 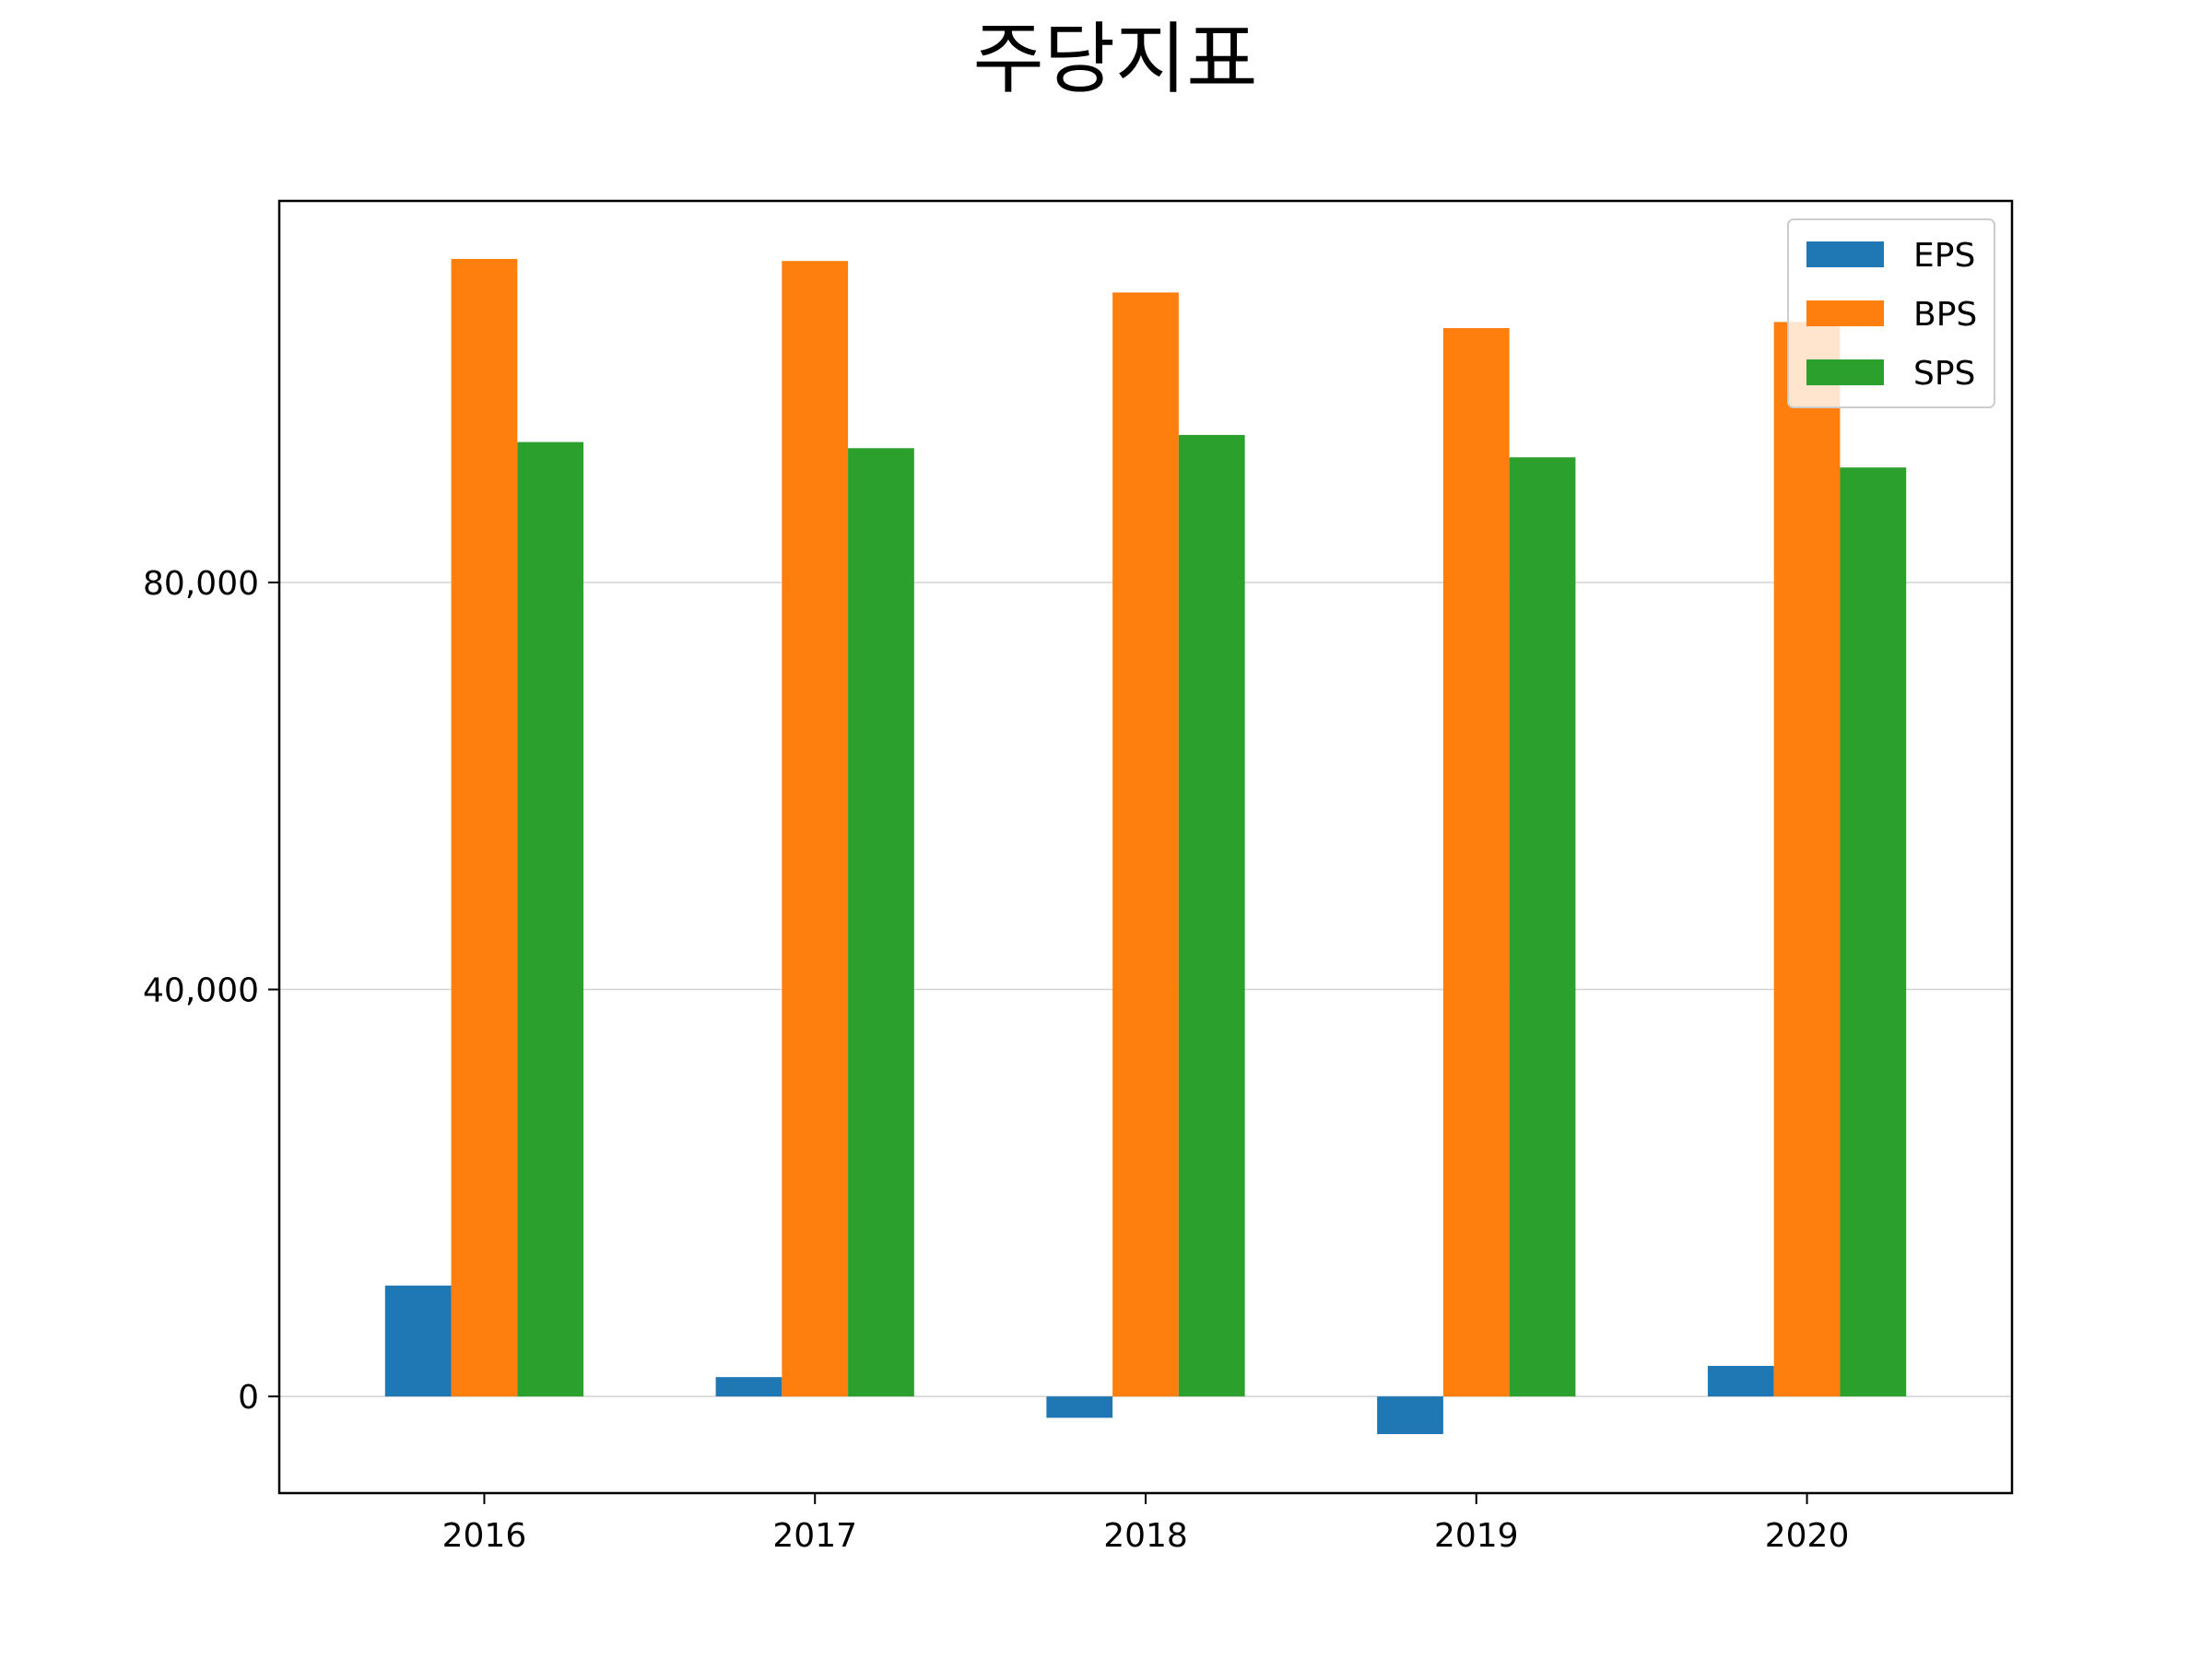 I want to click on legend-label-eps: EPS, so click(x=1944, y=256).